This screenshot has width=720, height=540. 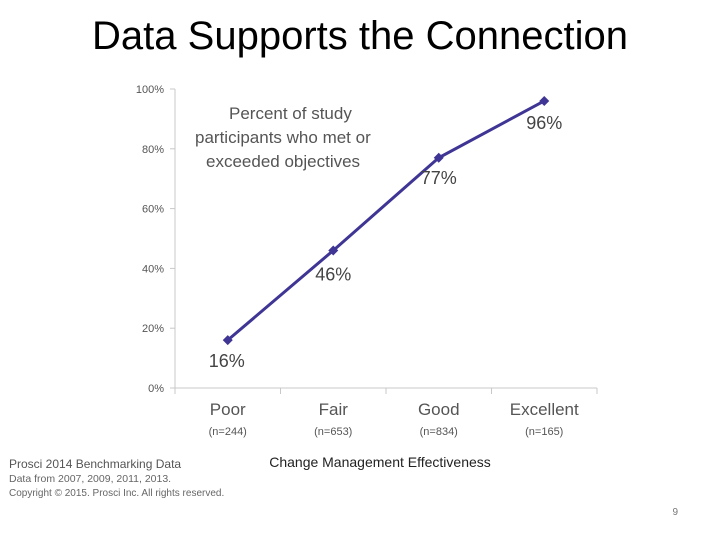 What do you see at coordinates (153, 210) in the screenshot?
I see `y-tick-label: 60%` at bounding box center [153, 210].